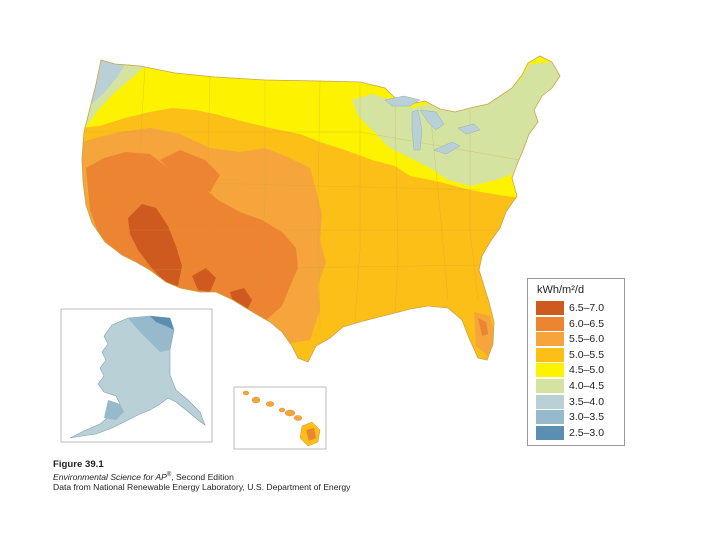 The image size is (720, 540). I want to click on legend-entry: 3.0–3.5, so click(579, 417).